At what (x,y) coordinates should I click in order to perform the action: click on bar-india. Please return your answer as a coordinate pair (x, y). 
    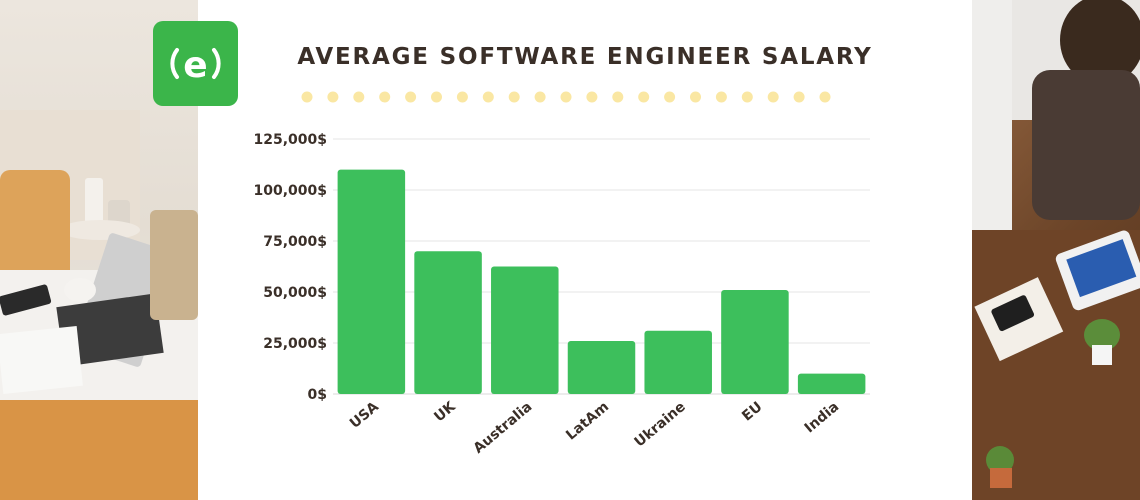
    Looking at the image, I should click on (831, 383).